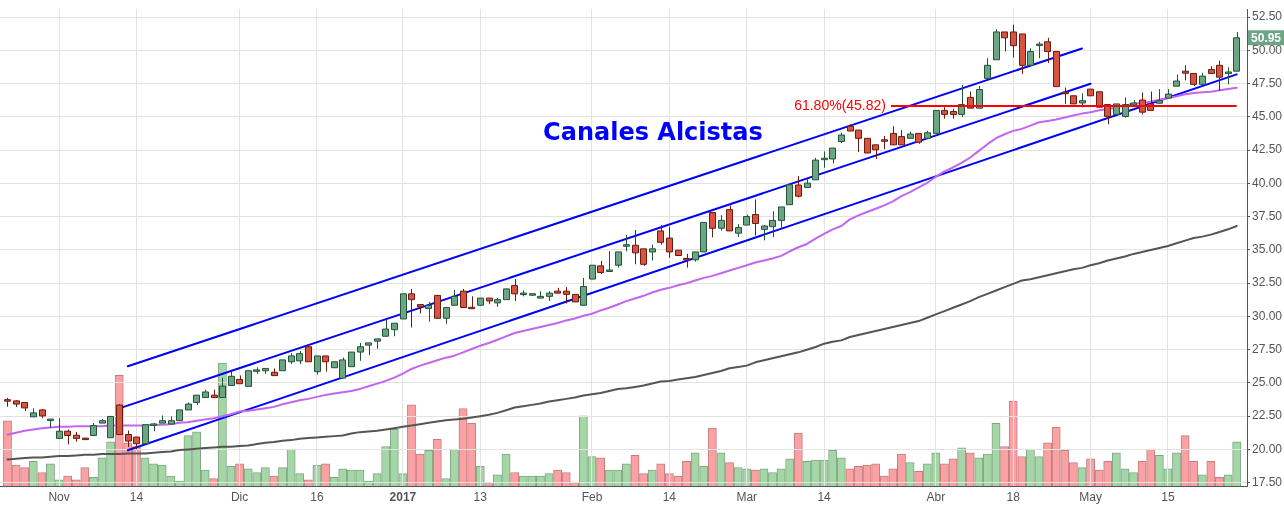 The image size is (1284, 505). Describe the element at coordinates (1267, 215) in the screenshot. I see `y-tick-label: 37.50` at that location.